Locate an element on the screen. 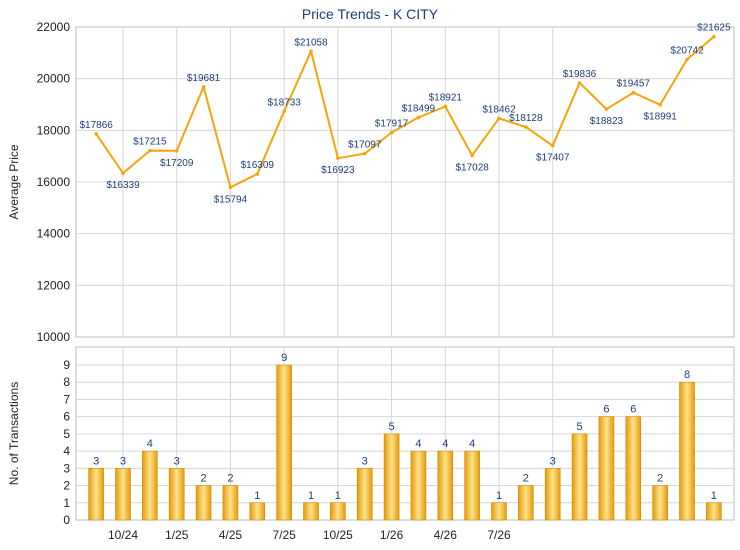 Image resolution: width=740 pixels, height=550 pixels. price-data-label: $17917 is located at coordinates (392, 123).